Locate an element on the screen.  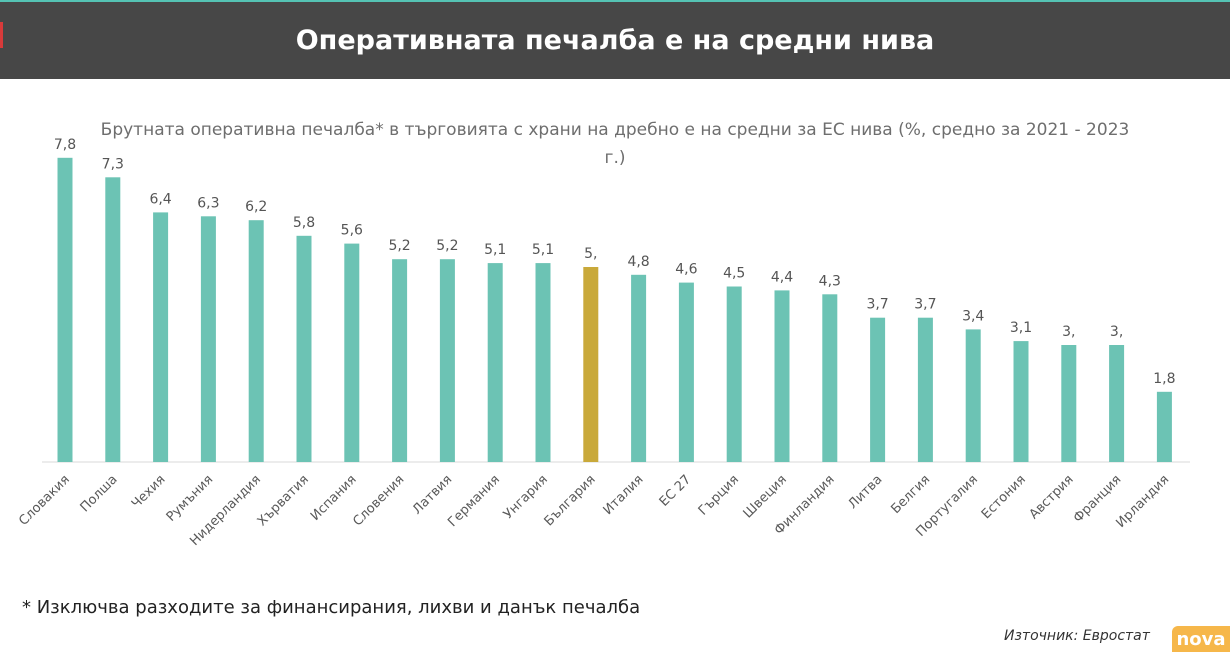
data-label: 5, is located at coordinates (590, 254).